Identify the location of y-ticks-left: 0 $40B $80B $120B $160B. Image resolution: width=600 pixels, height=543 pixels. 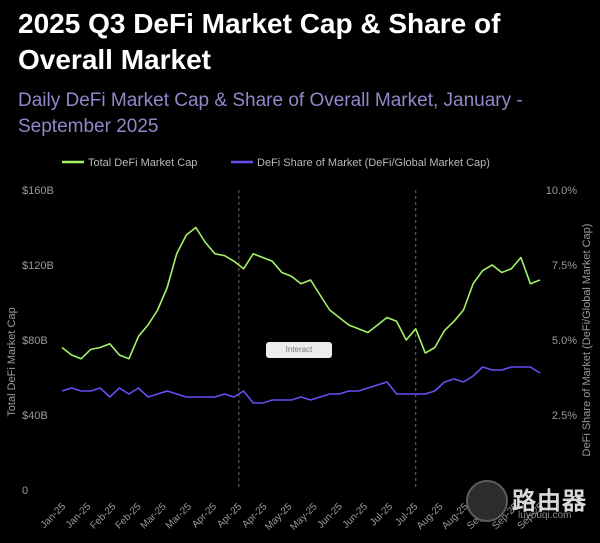
(38, 341).